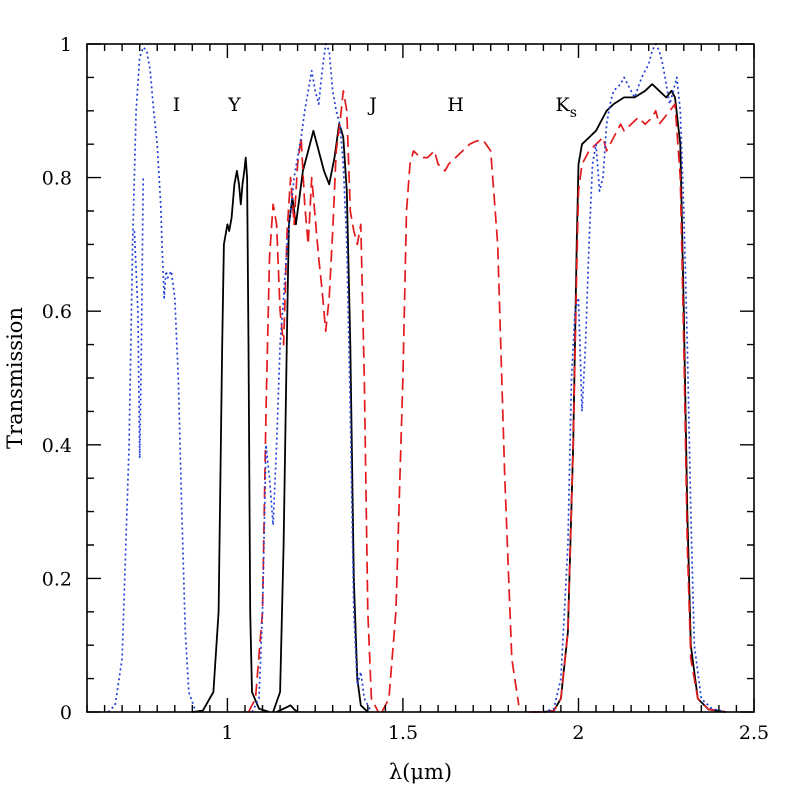  Describe the element at coordinates (420, 772) in the screenshot. I see `x-axis-title: λ(μm)` at that location.